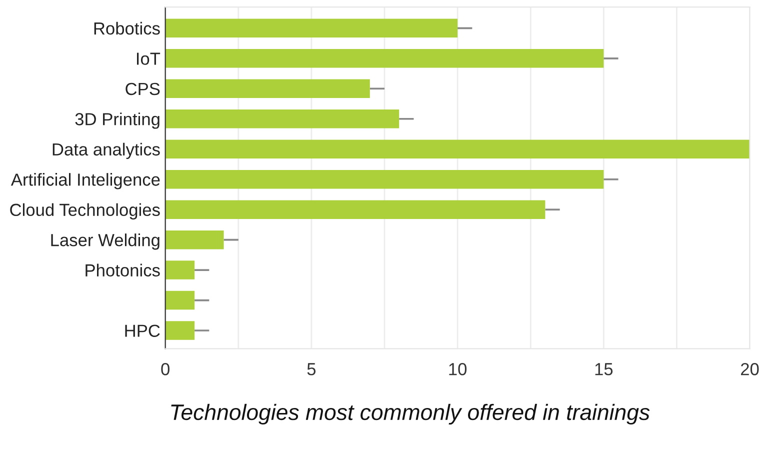 The width and height of the screenshot is (769, 468). What do you see at coordinates (143, 89) in the screenshot?
I see `y-tick-label: CPS` at bounding box center [143, 89].